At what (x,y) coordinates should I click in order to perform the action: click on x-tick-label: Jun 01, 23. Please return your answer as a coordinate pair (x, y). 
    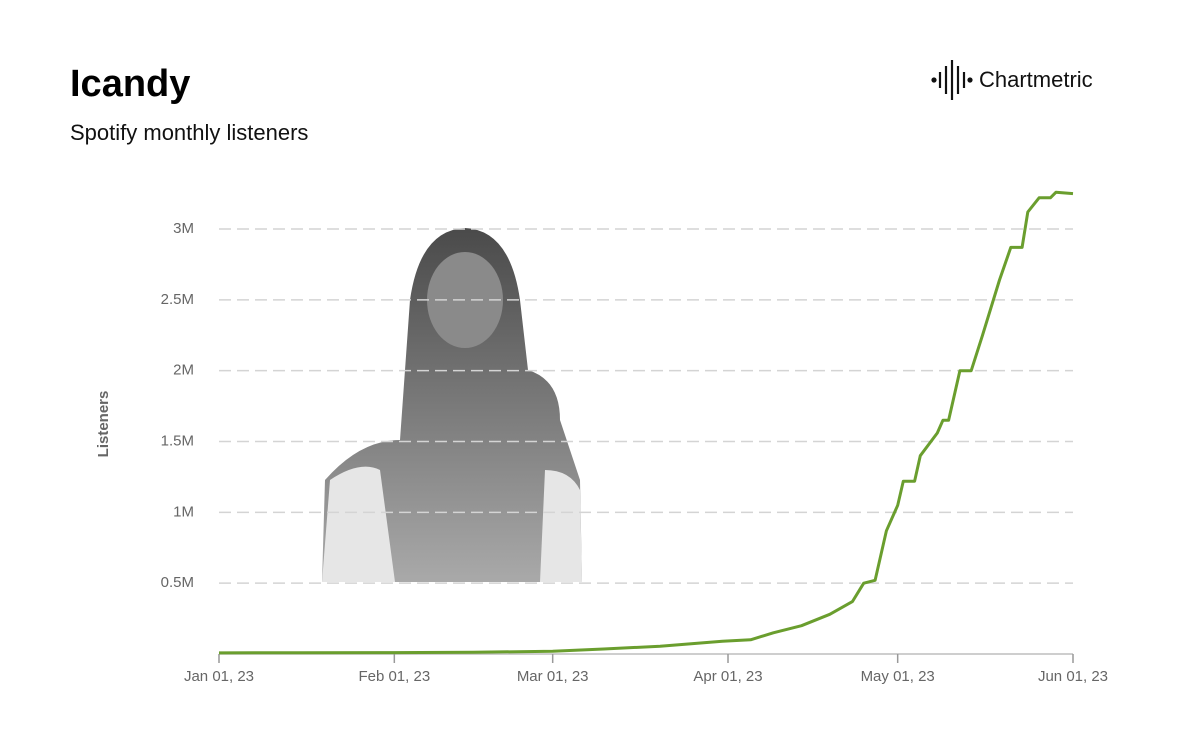
    Looking at the image, I should click on (1073, 676).